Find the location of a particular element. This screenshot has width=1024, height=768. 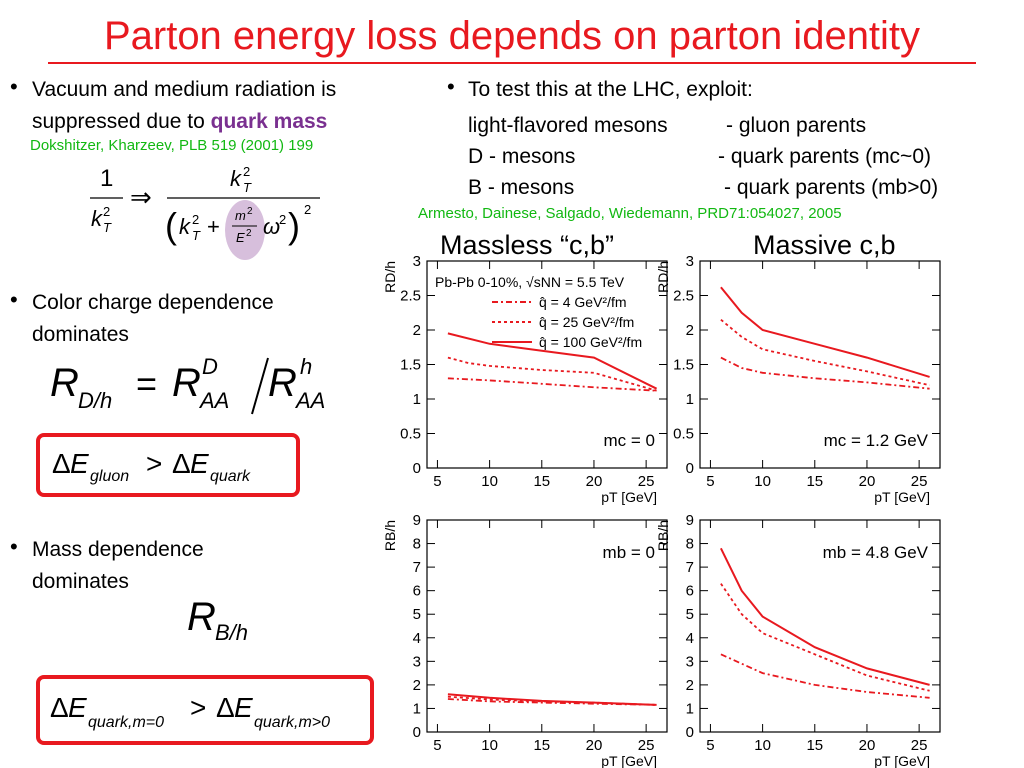

mass-dependence-box: Δ E quark,m=0 > Δ E quark,m>0 is located at coordinates (205, 710).